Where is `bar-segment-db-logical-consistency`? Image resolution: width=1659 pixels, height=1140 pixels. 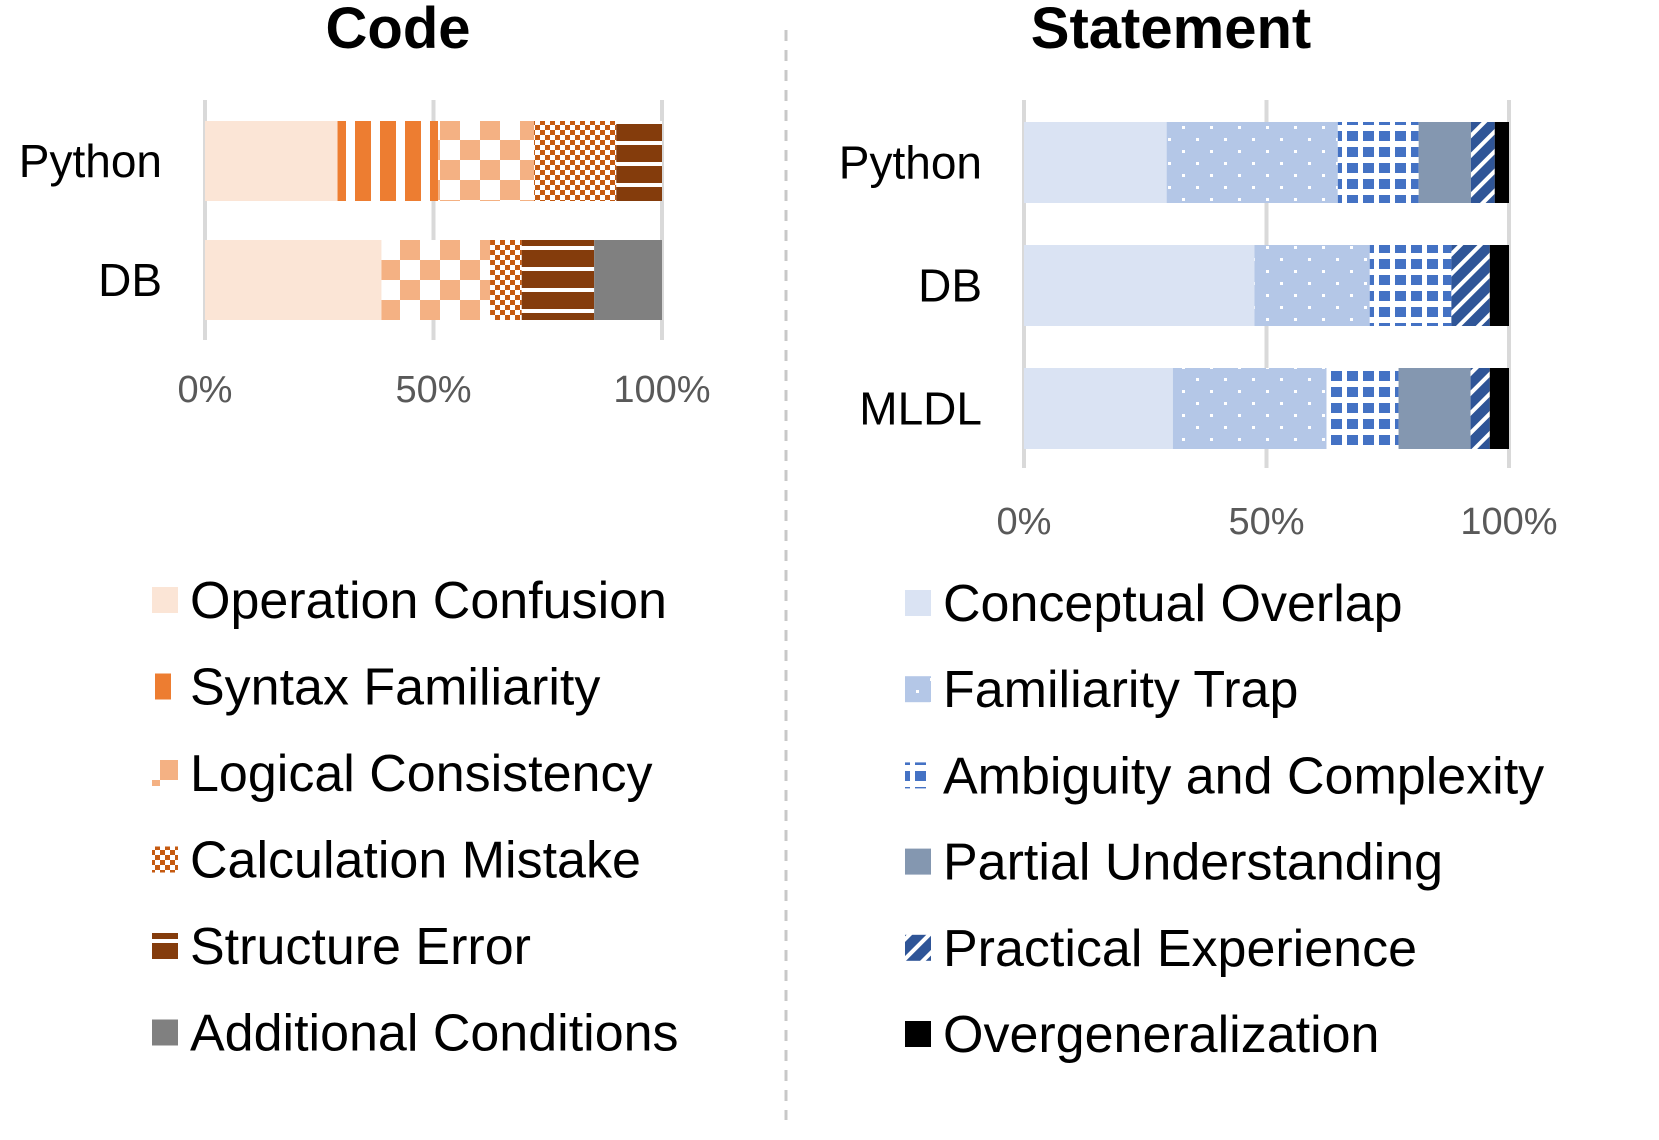 bar-segment-db-logical-consistency is located at coordinates (436, 280).